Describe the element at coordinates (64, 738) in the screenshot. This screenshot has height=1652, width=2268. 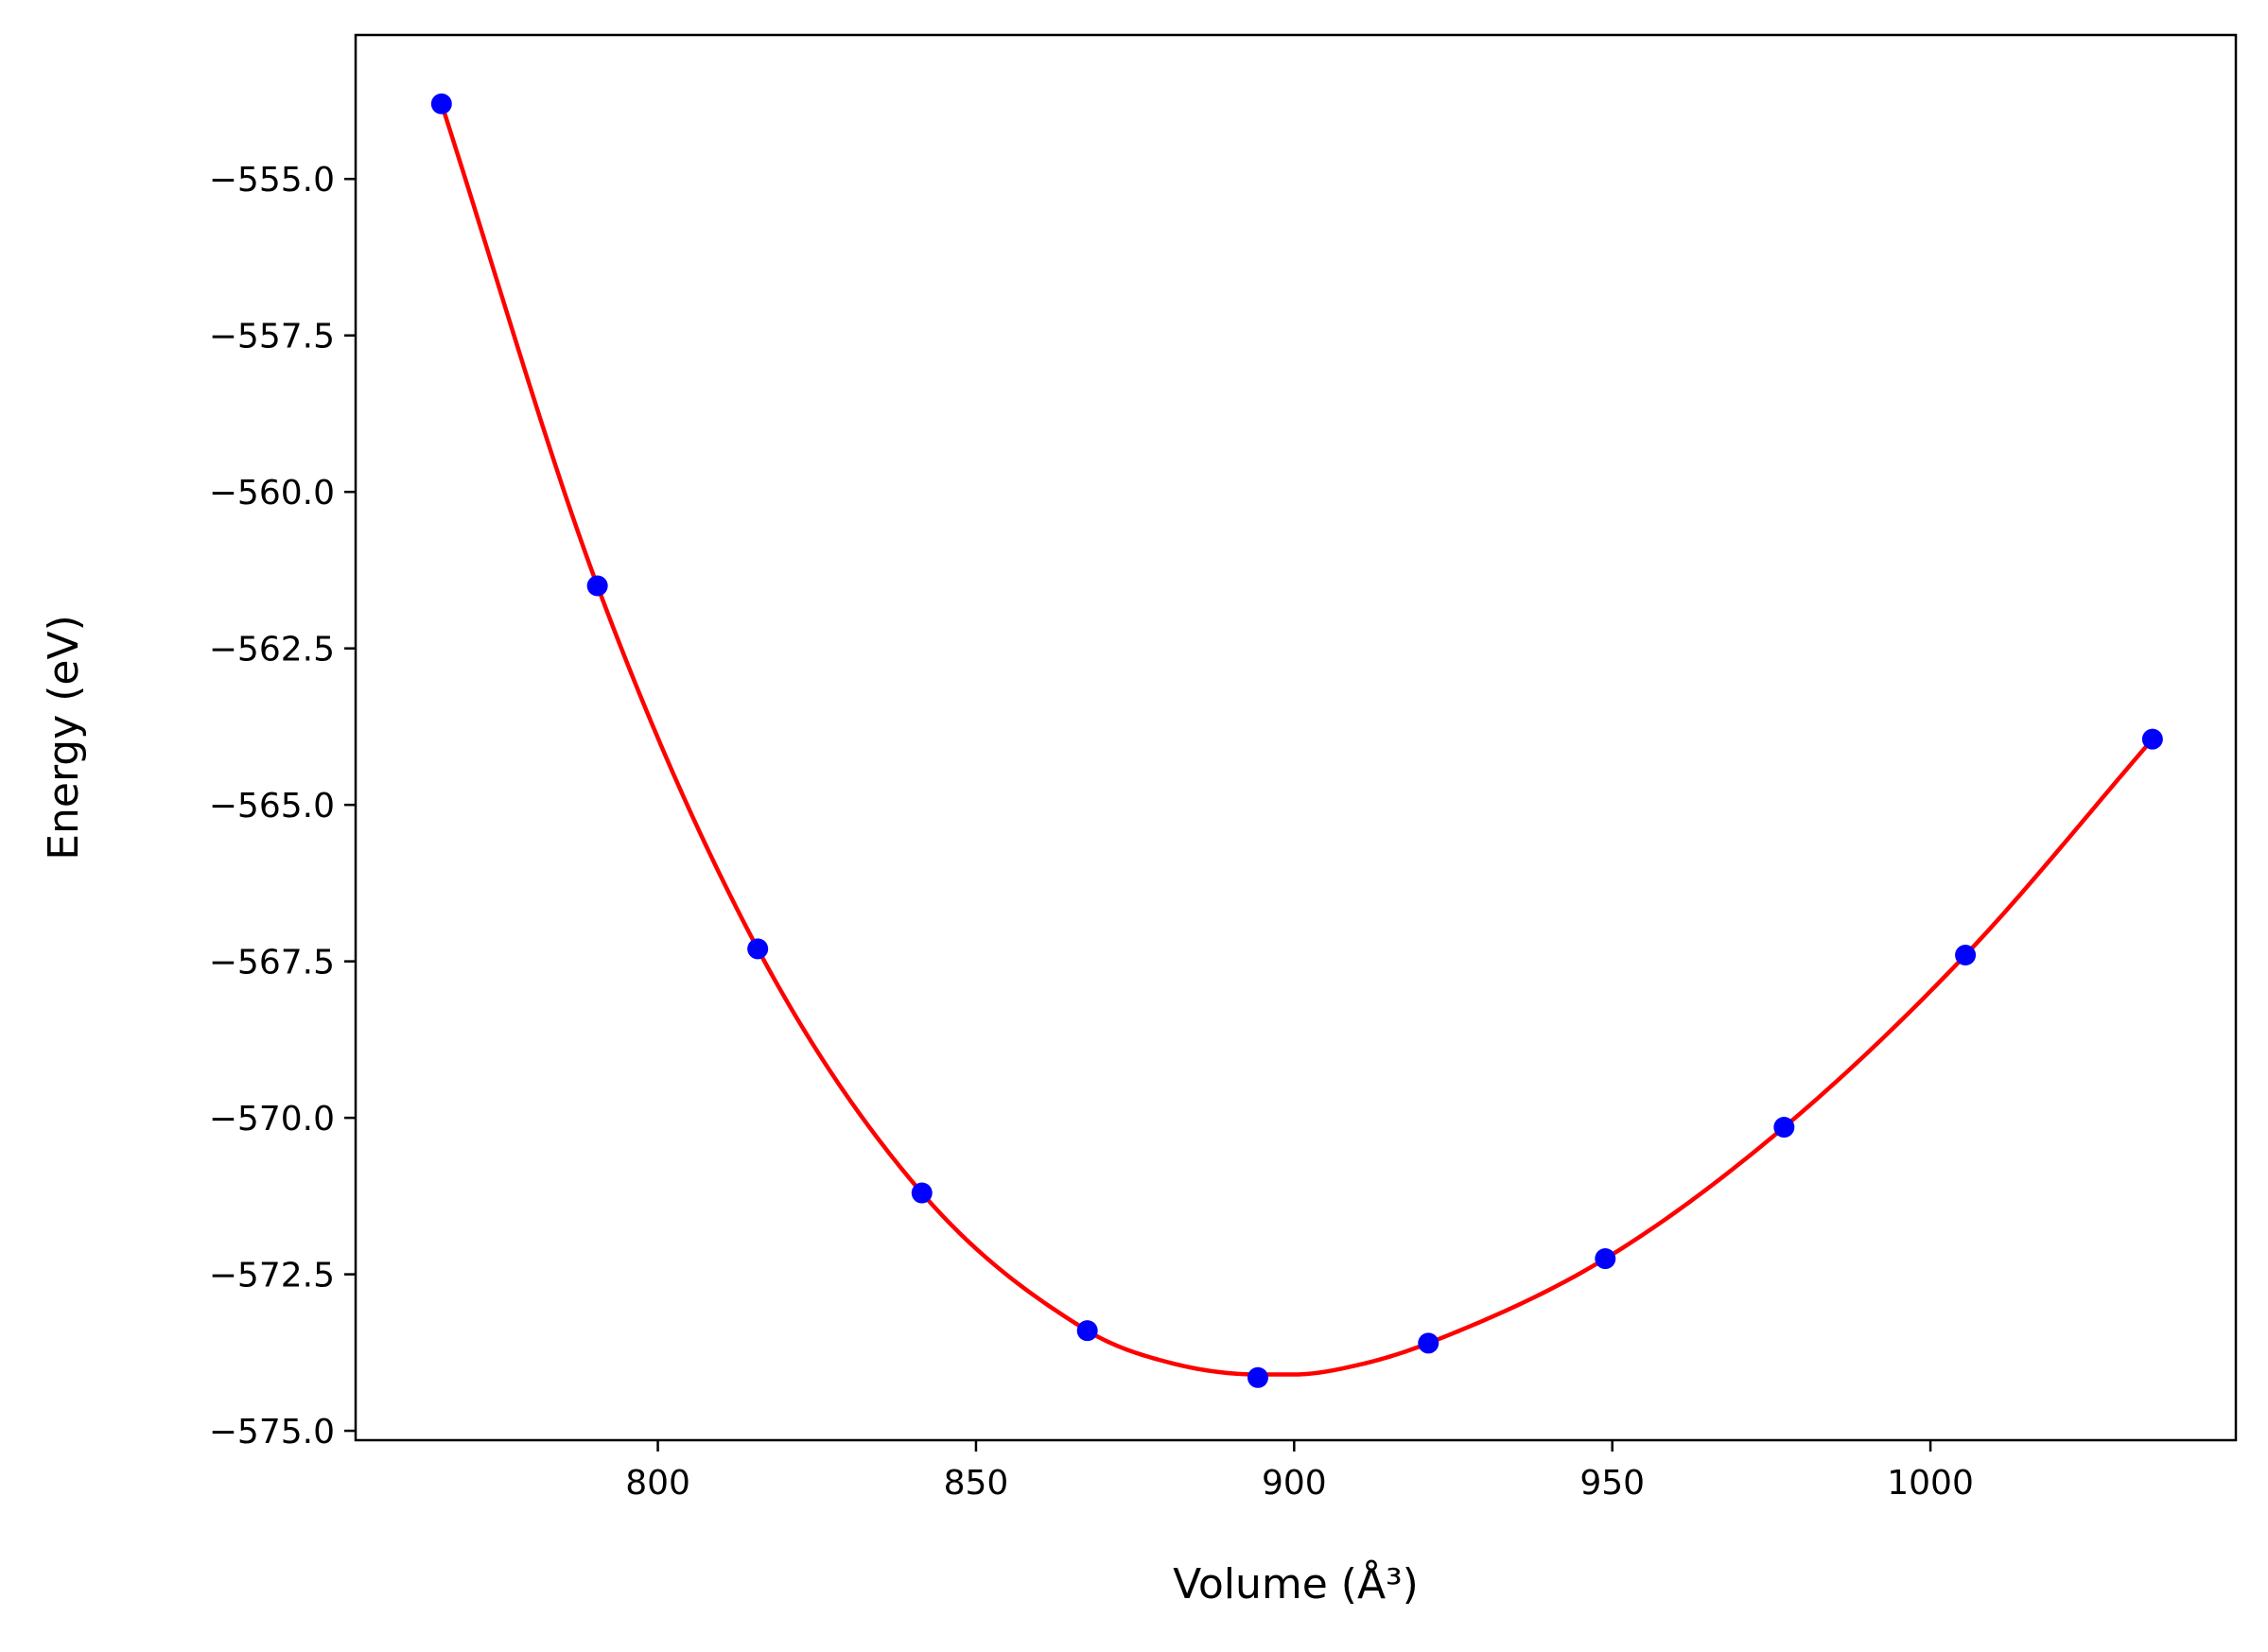
I see `y-axis-title: Energy (eV)` at that location.